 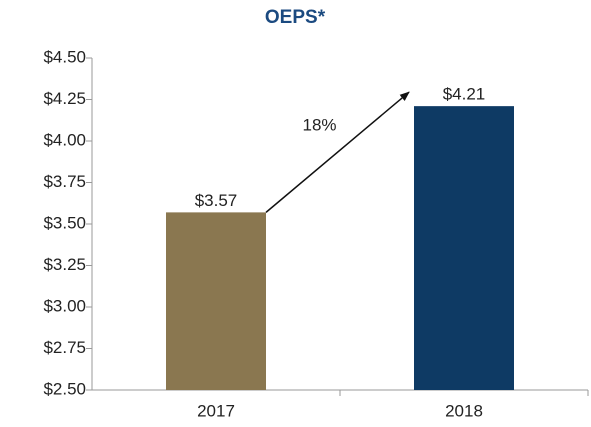 I want to click on y-tick-label: $3.25, so click(x=64, y=264).